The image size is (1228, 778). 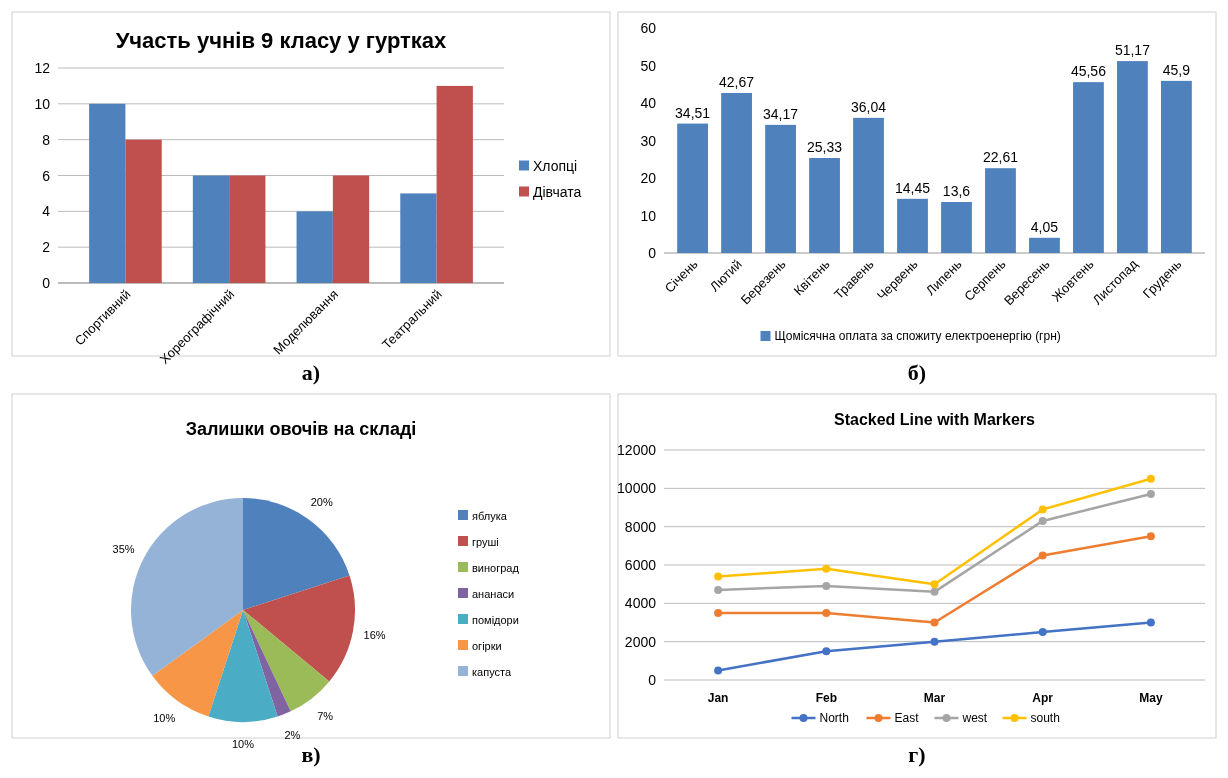 I want to click on legend-label: North, so click(x=834, y=718).